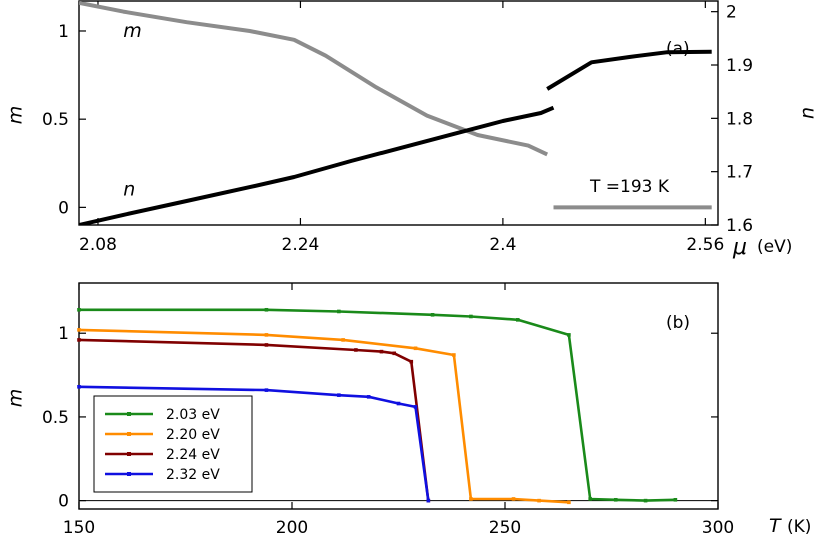 The height and width of the screenshot is (542, 830). Describe the element at coordinates (16, 398) in the screenshot. I see `panel-b-y-label: m` at that location.